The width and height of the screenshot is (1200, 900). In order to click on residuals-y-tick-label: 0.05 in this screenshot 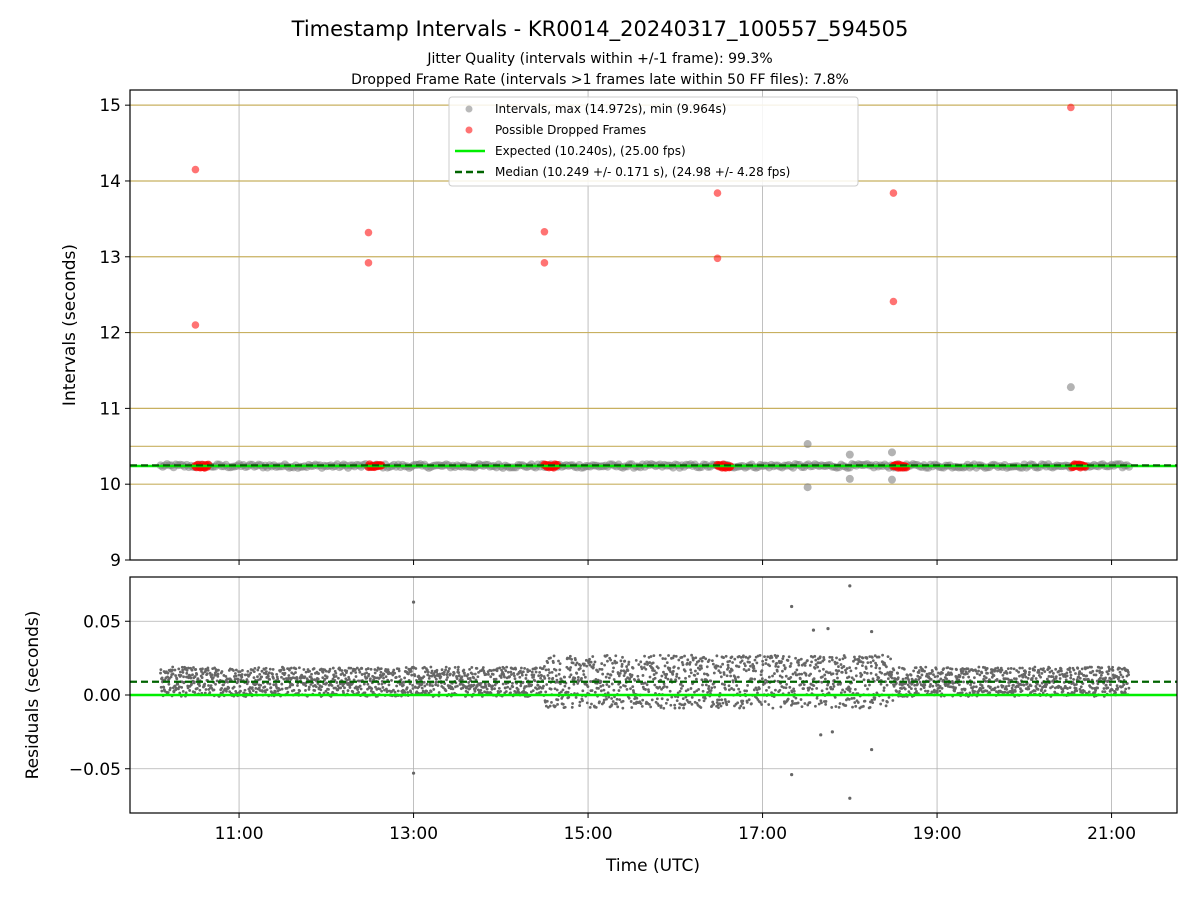, I will do `click(102, 622)`.